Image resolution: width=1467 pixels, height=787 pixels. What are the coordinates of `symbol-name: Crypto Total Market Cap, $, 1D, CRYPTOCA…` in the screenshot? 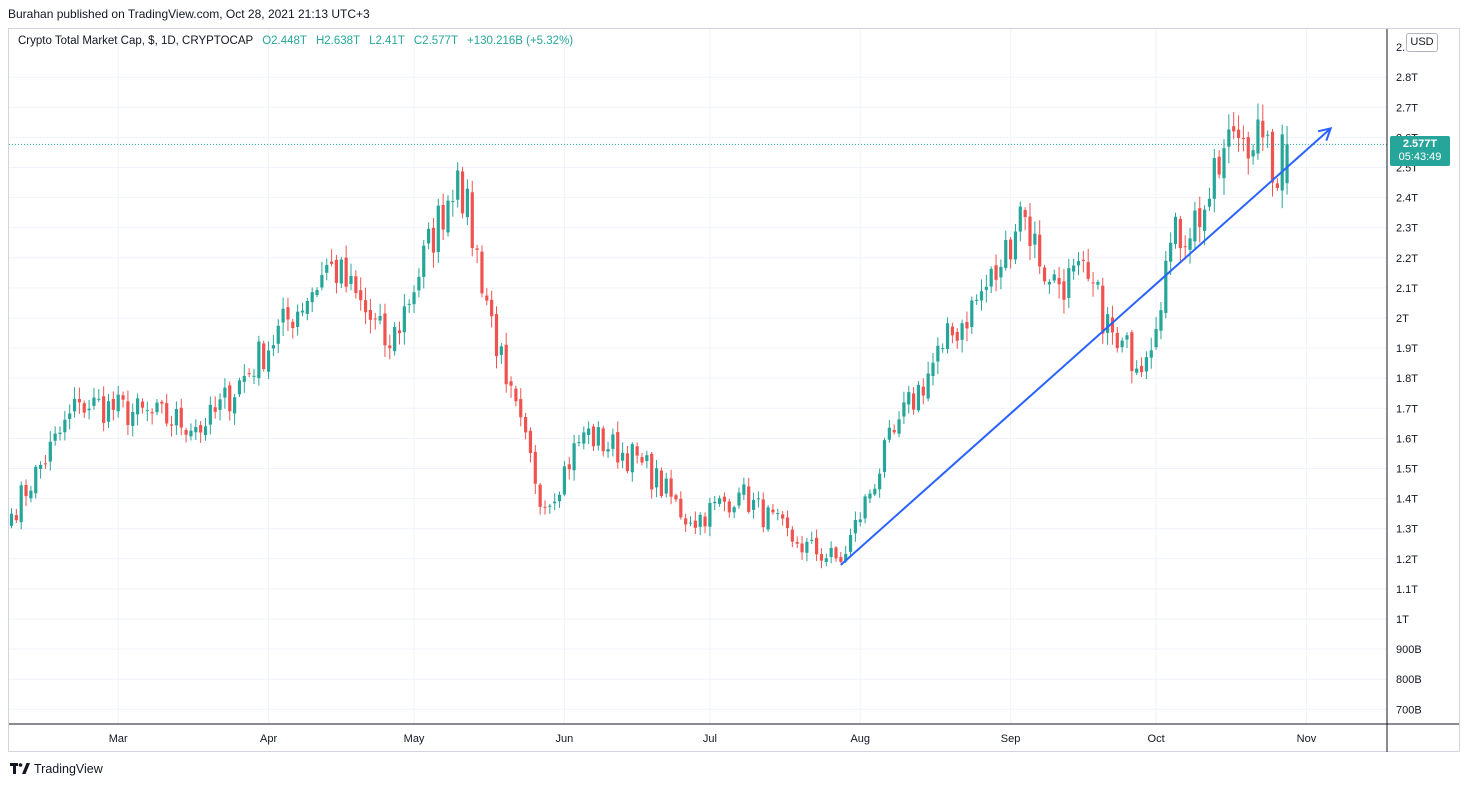 It's located at (135, 41).